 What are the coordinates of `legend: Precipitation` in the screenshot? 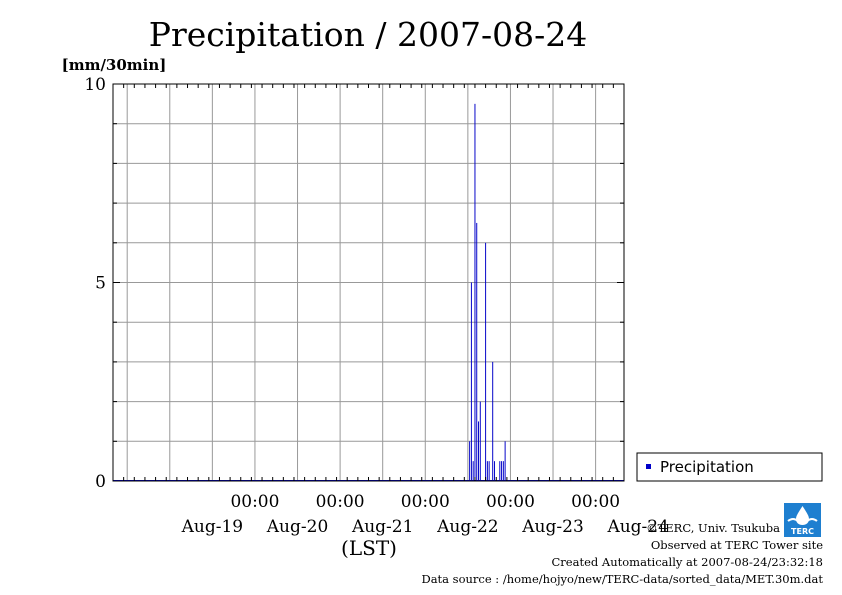 It's located at (729, 467).